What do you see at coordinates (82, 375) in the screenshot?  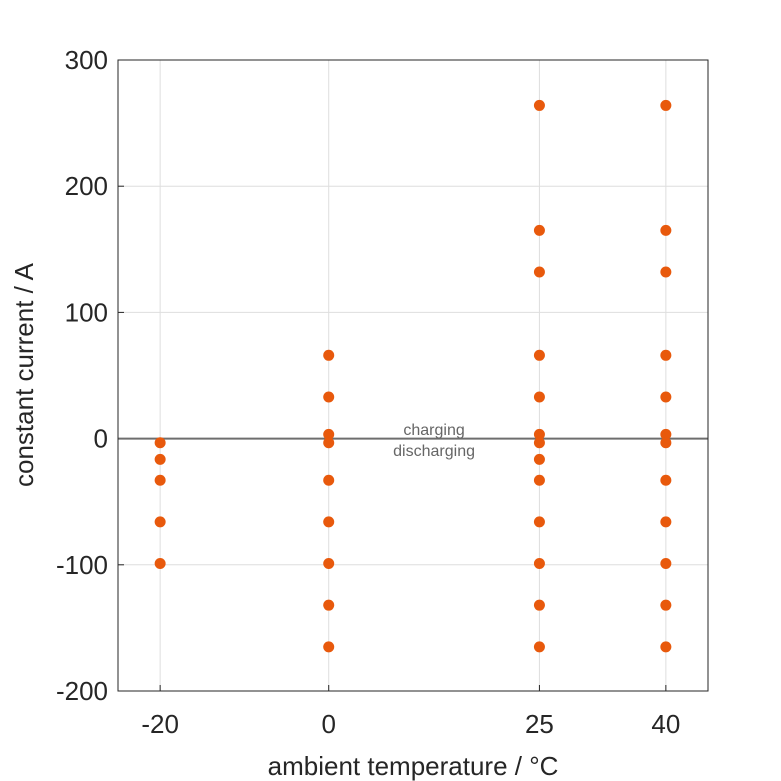 I see `y-tick-labels: 300 200 100 0 -100 -200` at bounding box center [82, 375].